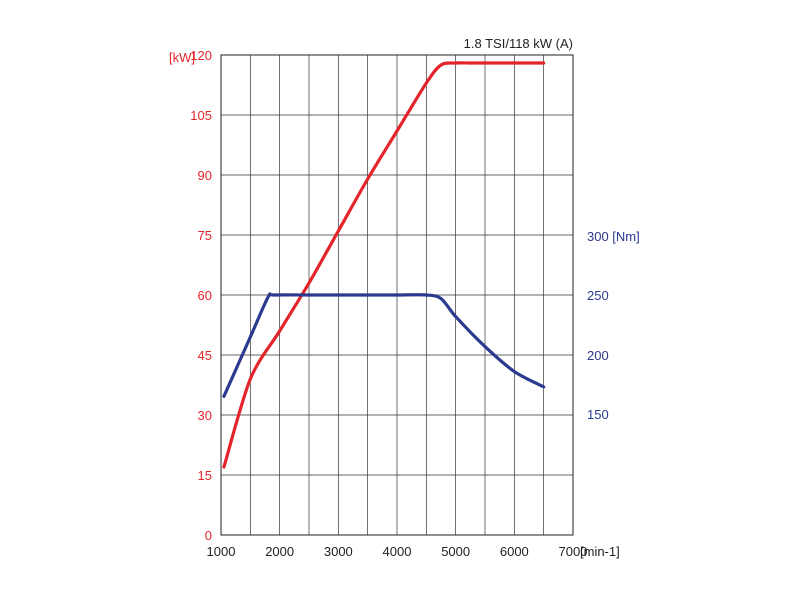 The image size is (800, 600). What do you see at coordinates (205, 415) in the screenshot?
I see `left-tick-label: 30` at bounding box center [205, 415].